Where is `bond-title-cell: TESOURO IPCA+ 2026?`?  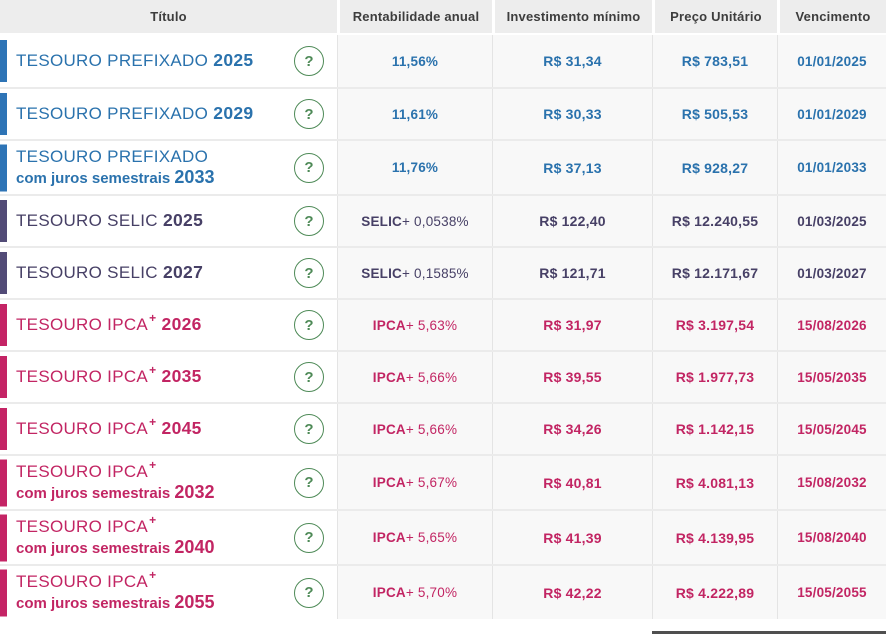
bond-title-cell: TESOURO IPCA+ 2026? is located at coordinates (168, 325).